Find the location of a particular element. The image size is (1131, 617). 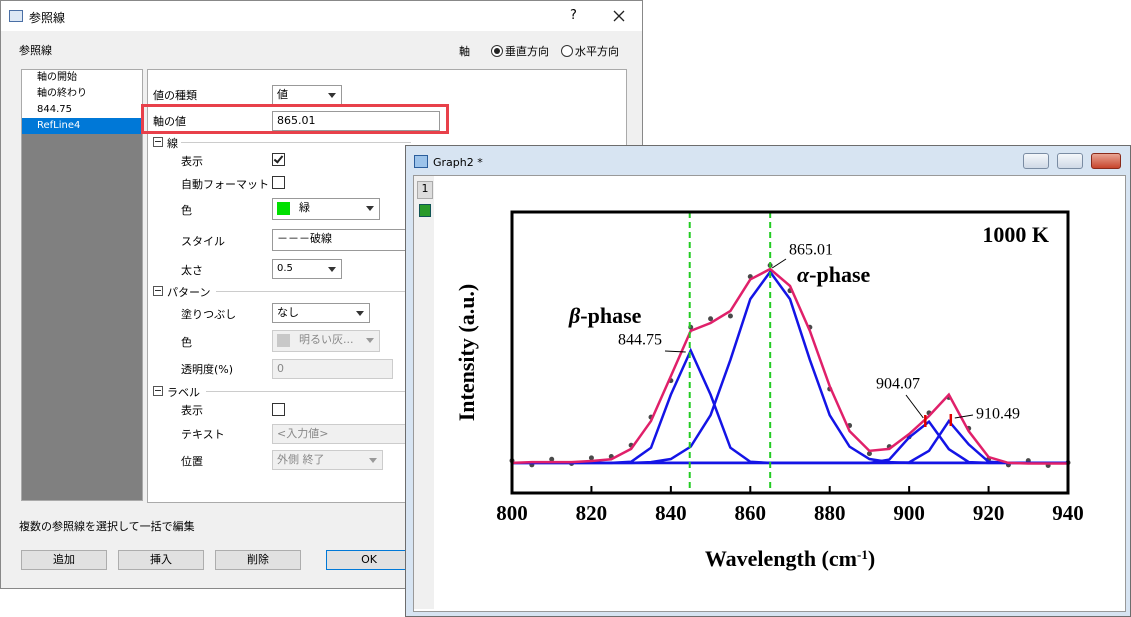

dropdown: 値 is located at coordinates (307, 95).